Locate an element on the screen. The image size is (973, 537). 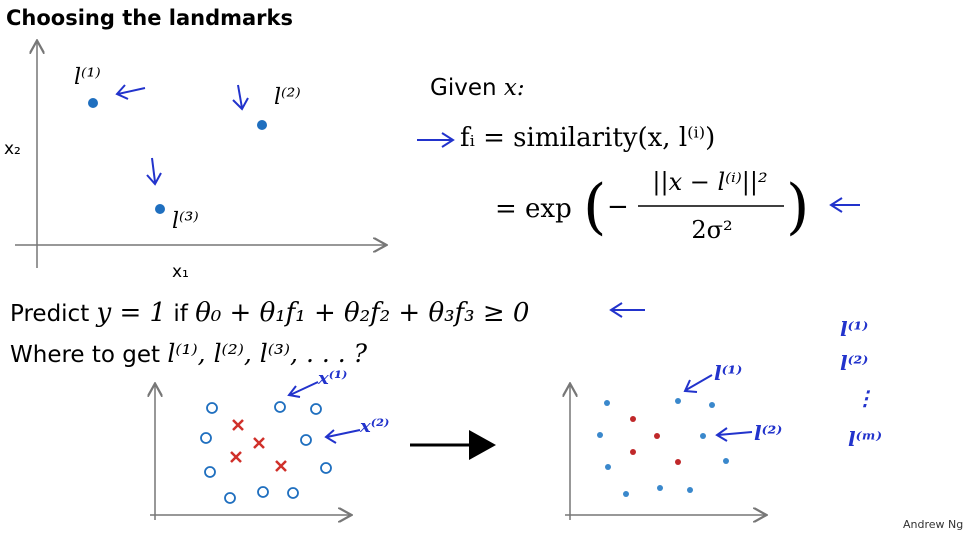
landmark-label: l⁽²⁾ is located at coordinates (287, 97).